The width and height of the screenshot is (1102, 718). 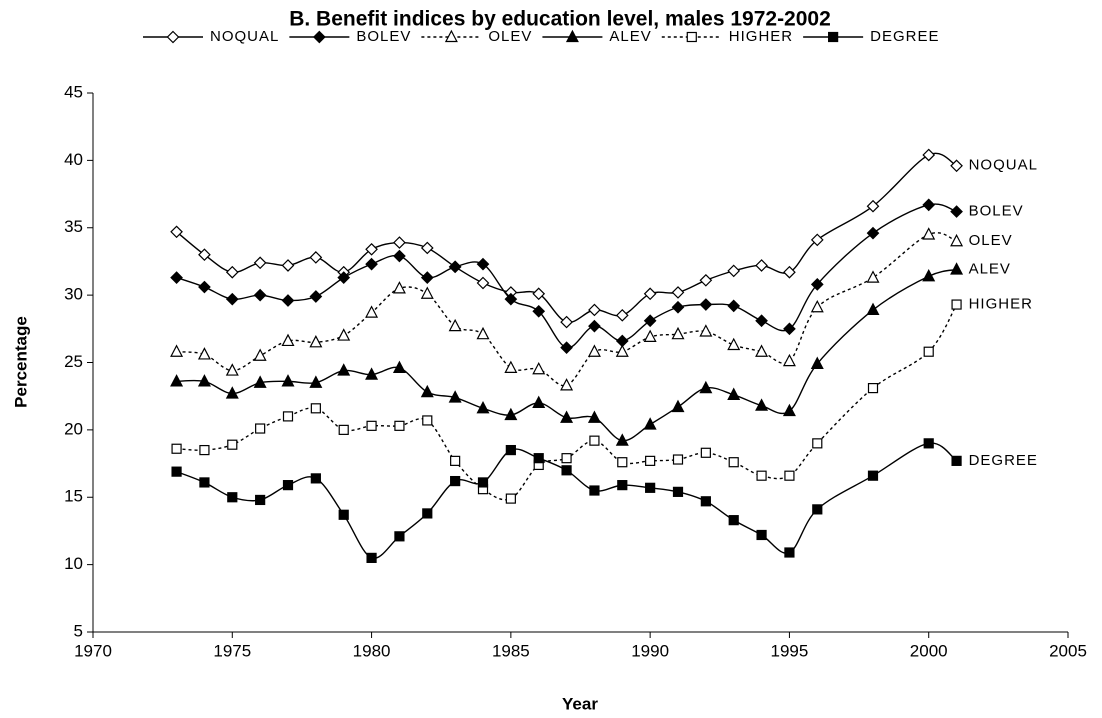 I want to click on legend-label: BOLEV, so click(x=383, y=36).